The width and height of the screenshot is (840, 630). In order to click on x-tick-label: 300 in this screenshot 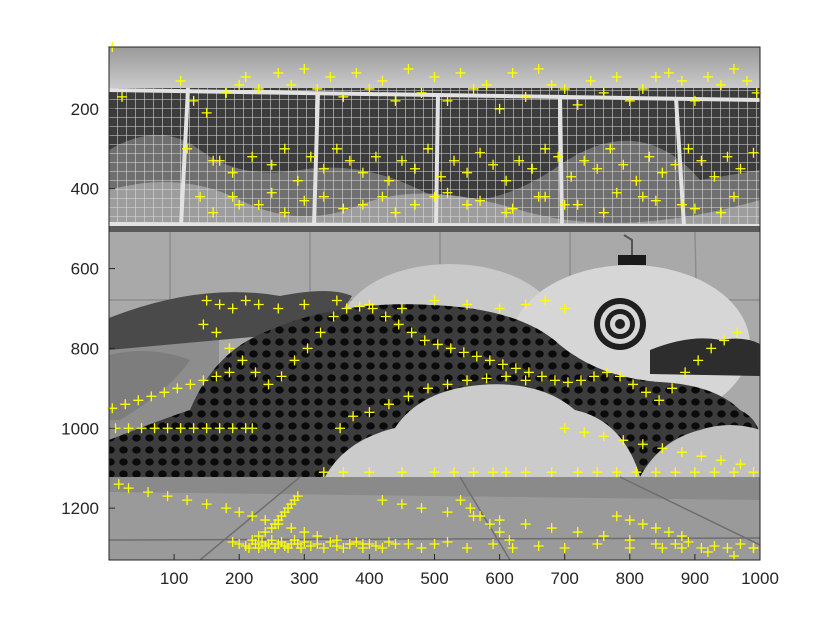, I will do `click(304, 578)`.